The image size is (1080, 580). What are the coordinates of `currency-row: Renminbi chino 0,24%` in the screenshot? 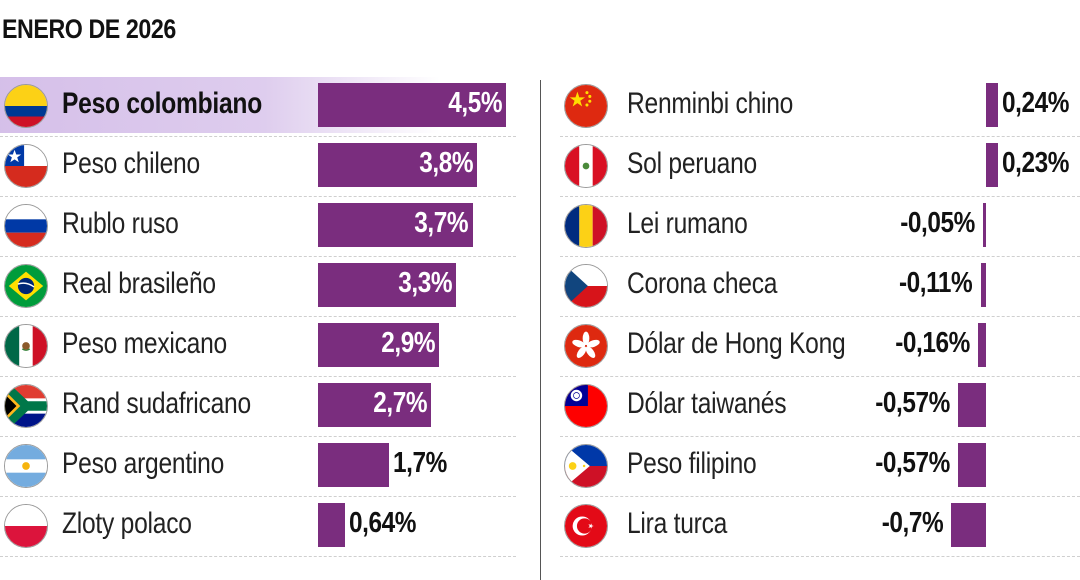 It's located at (820, 107).